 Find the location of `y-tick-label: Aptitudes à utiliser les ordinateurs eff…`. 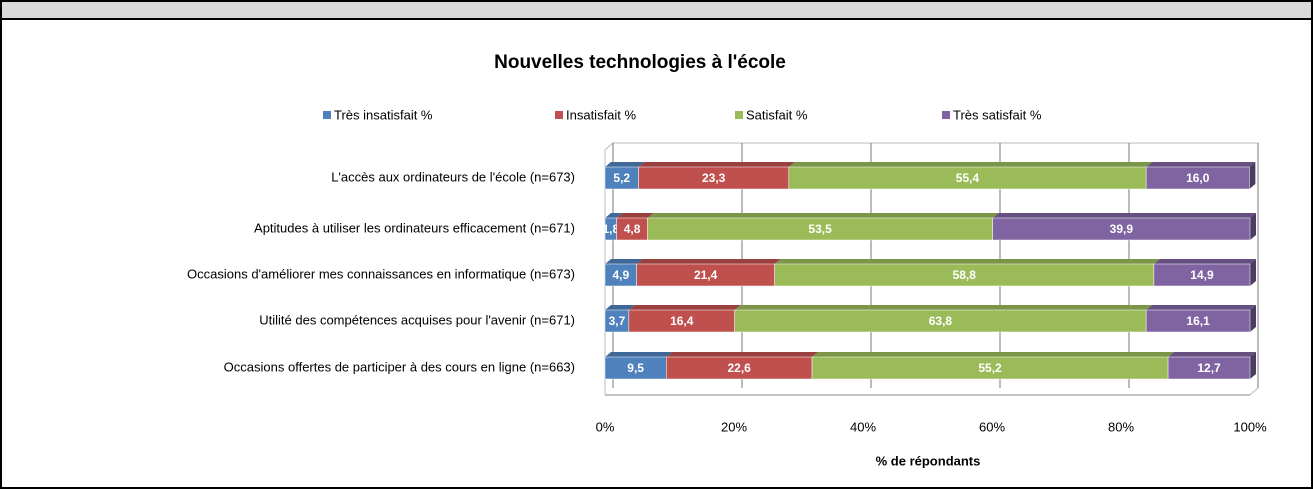

y-tick-label: Aptitudes à utiliser les ordinateurs eff… is located at coordinates (414, 227).